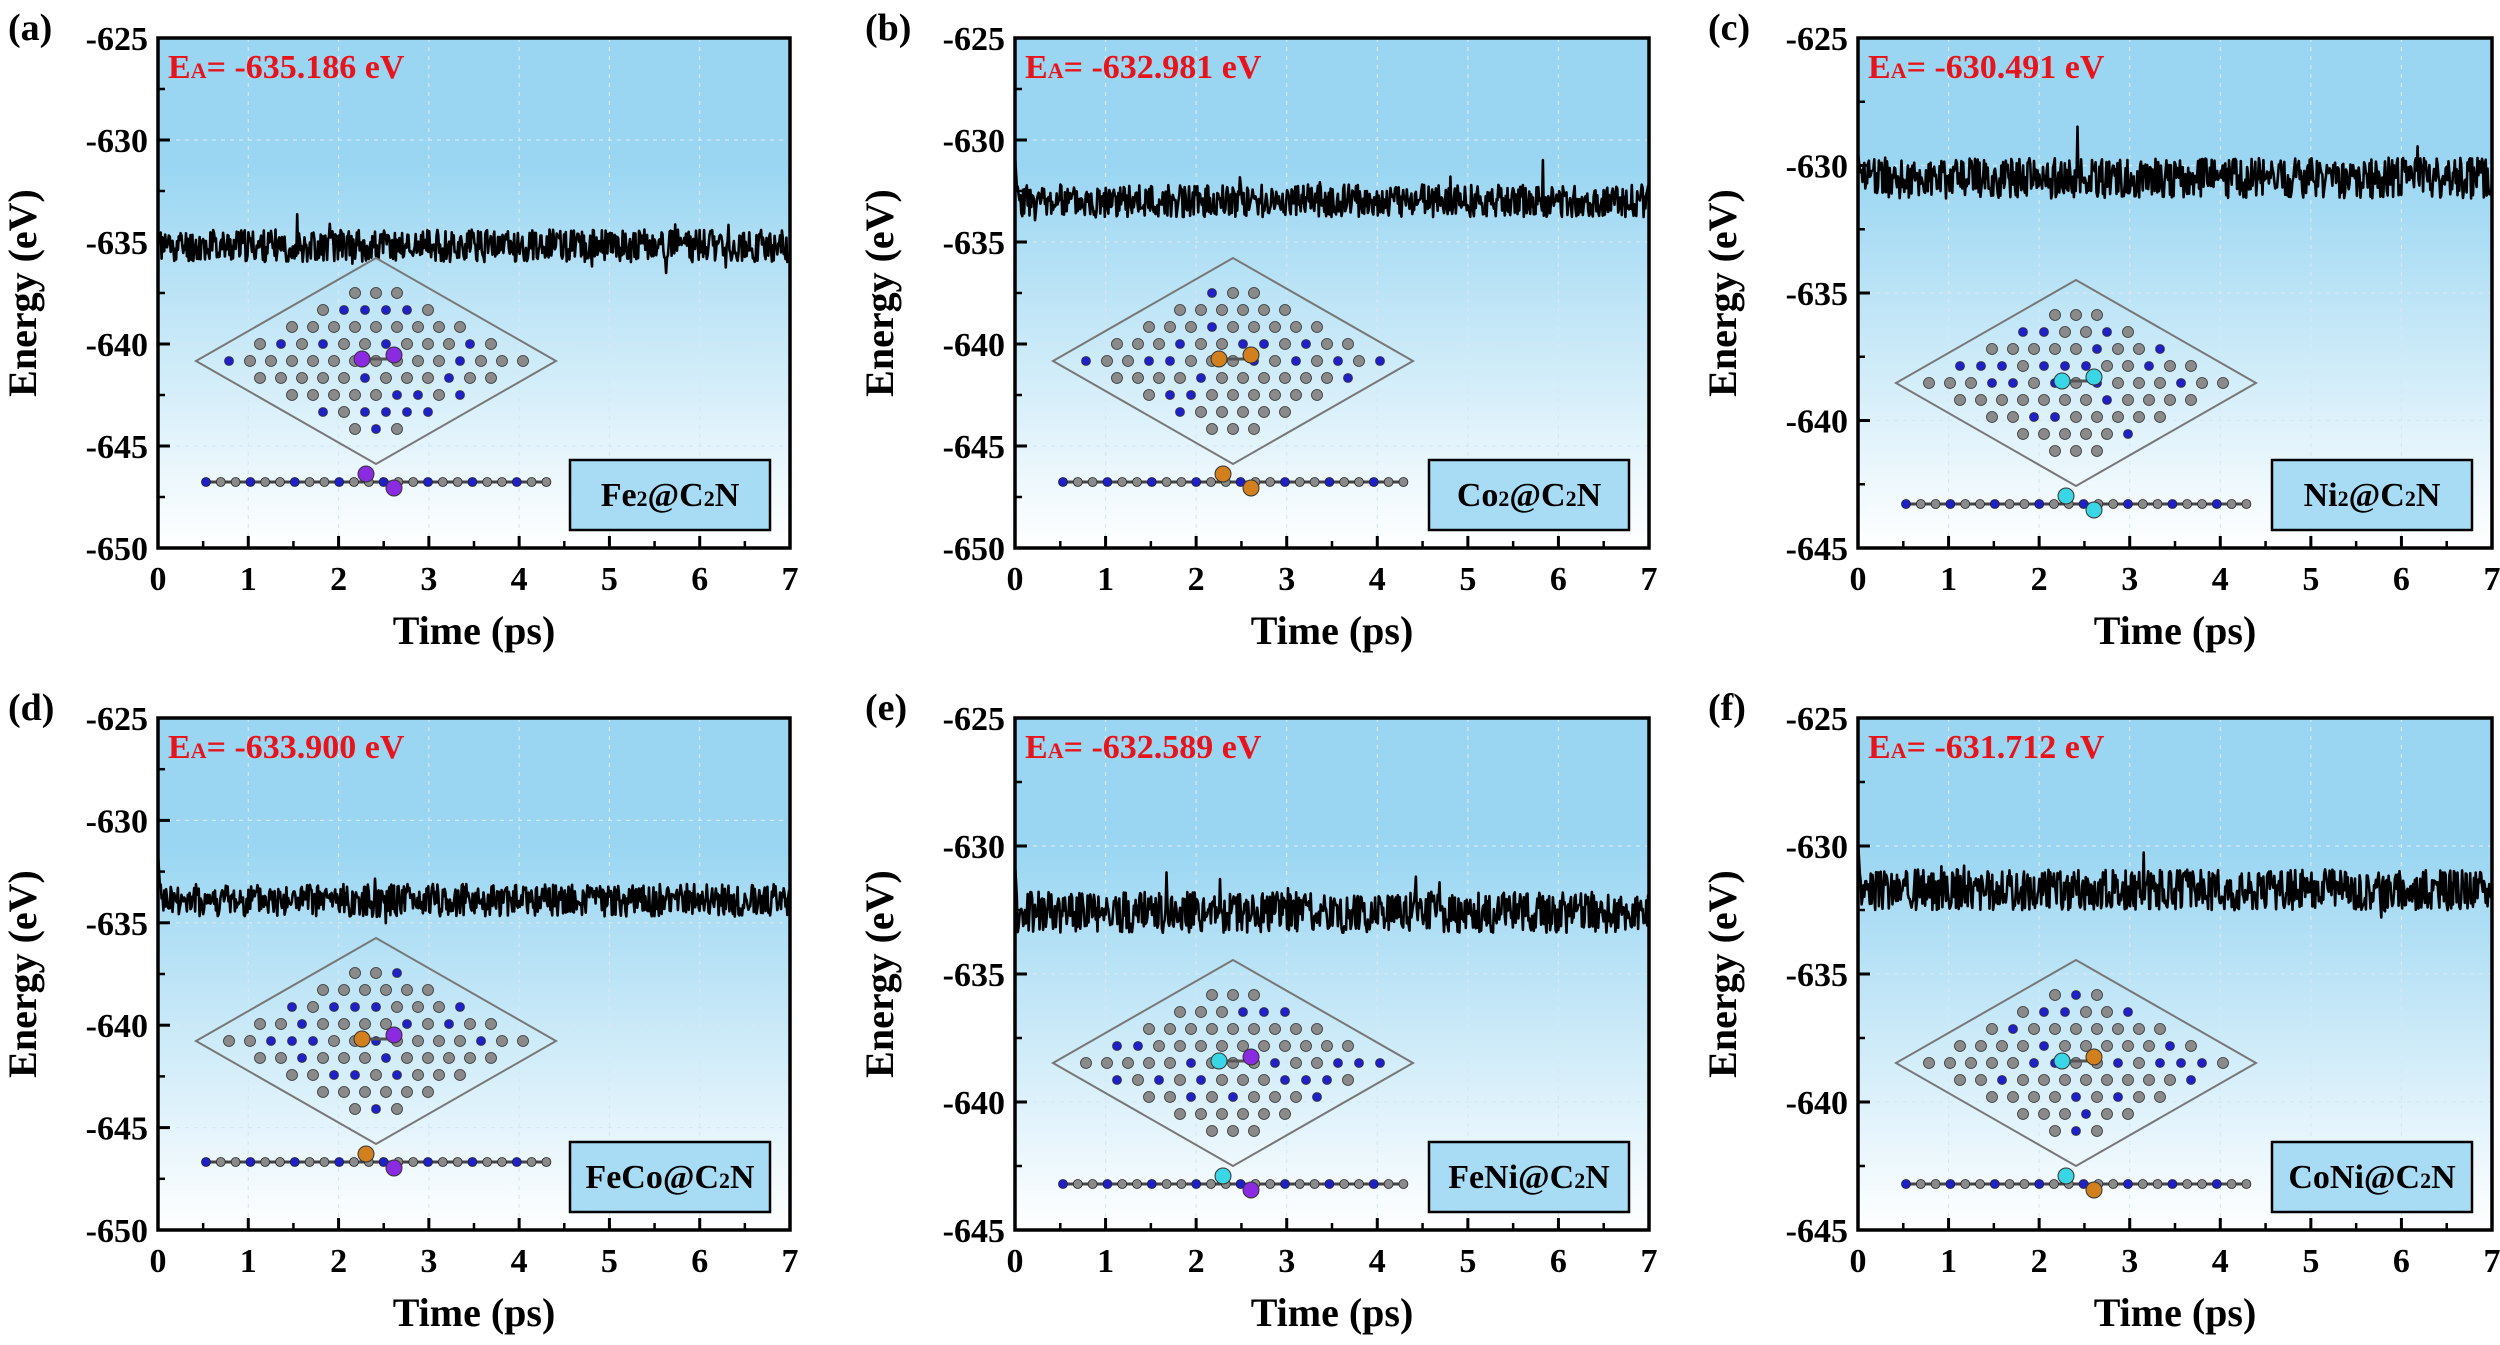 The image size is (2500, 1345). Describe the element at coordinates (1233, 1063) in the screenshot. I see `structure-cell-outline` at that location.